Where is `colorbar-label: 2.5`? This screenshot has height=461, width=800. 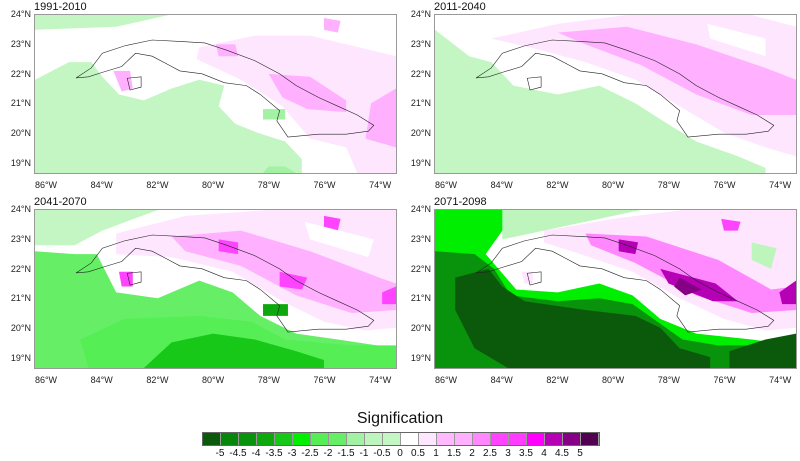 colorbar-label: 2.5 is located at coordinates (490, 453).